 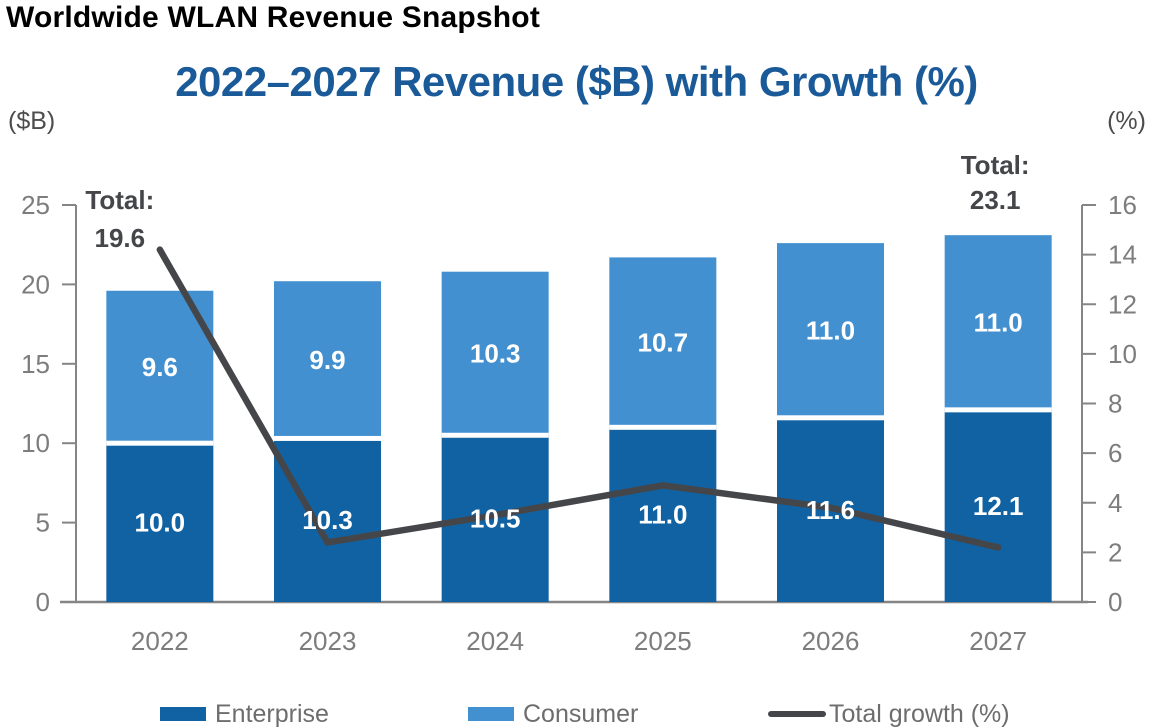 What do you see at coordinates (495, 519) in the screenshot?
I see `bar-label-enterprise-2024: 10.5` at bounding box center [495, 519].